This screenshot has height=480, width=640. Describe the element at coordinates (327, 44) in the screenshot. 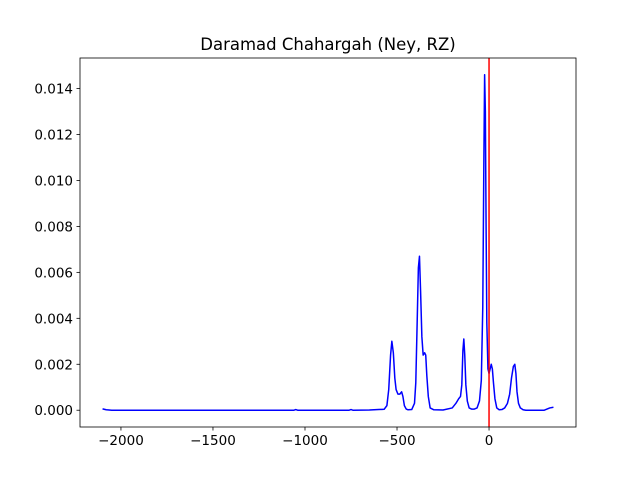

I see `chart-title: Daramad Chahargah (Ney, RZ)` at that location.